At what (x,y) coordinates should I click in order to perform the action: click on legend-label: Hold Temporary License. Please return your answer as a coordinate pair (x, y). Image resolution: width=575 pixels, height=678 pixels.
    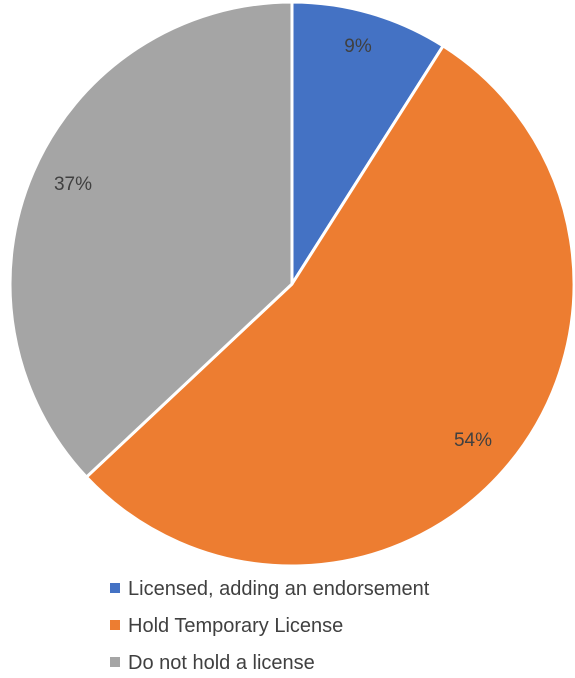
    Looking at the image, I should click on (235, 626).